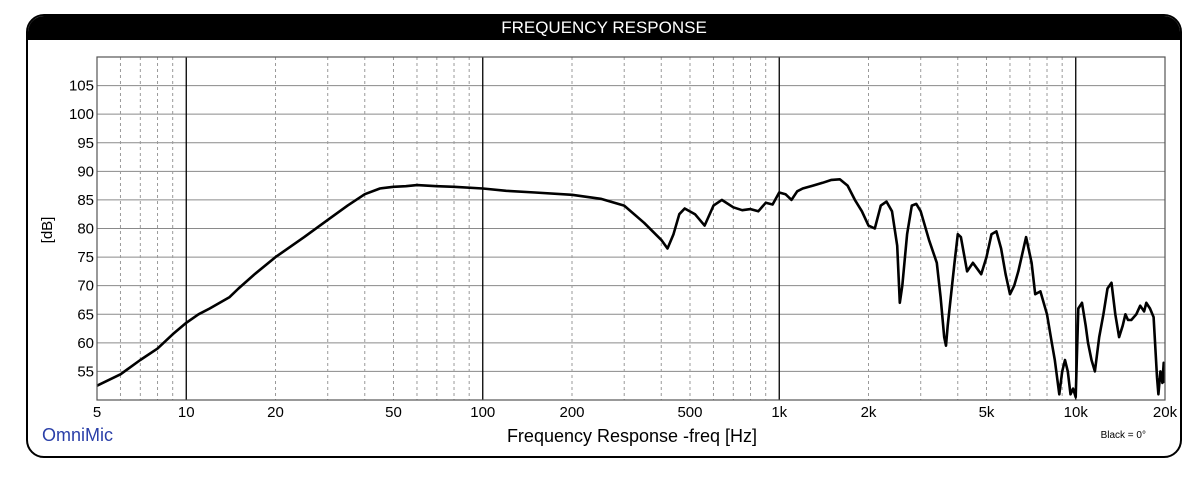  Describe the element at coordinates (85, 257) in the screenshot. I see `y-tick-label: 75` at that location.